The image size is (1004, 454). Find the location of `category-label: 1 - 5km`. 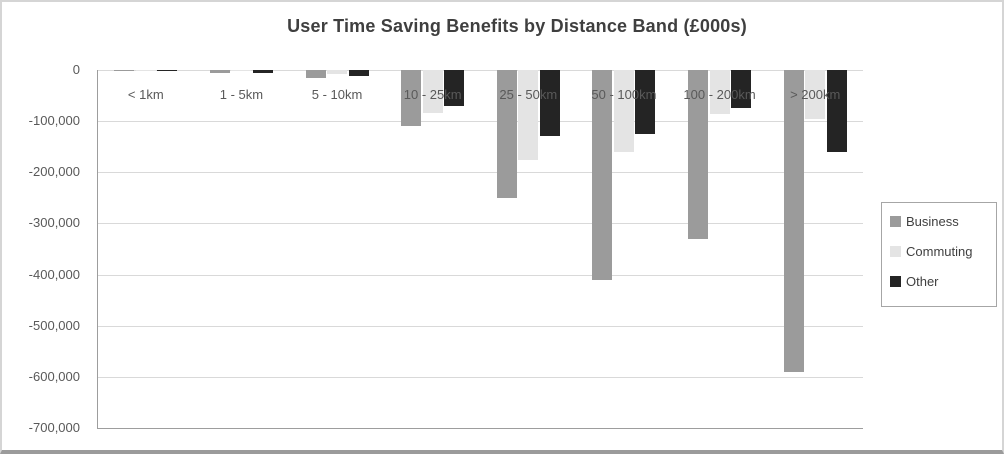

category-label: 1 - 5km is located at coordinates (241, 94).